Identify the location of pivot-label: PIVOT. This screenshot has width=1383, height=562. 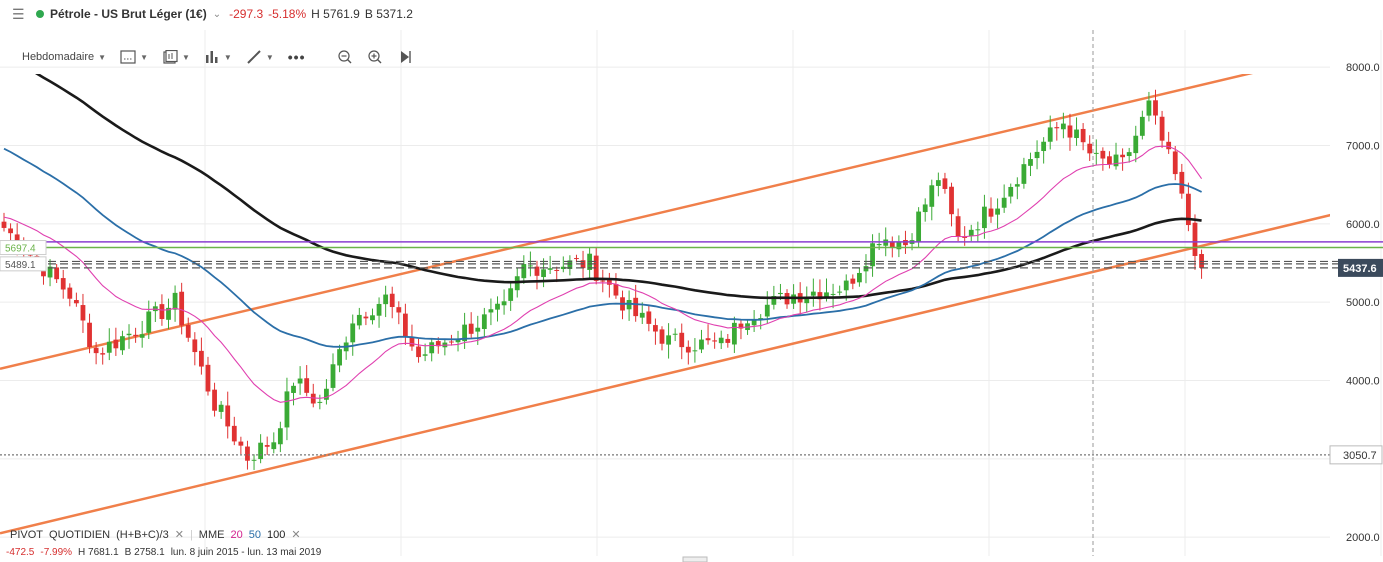
(27, 534).